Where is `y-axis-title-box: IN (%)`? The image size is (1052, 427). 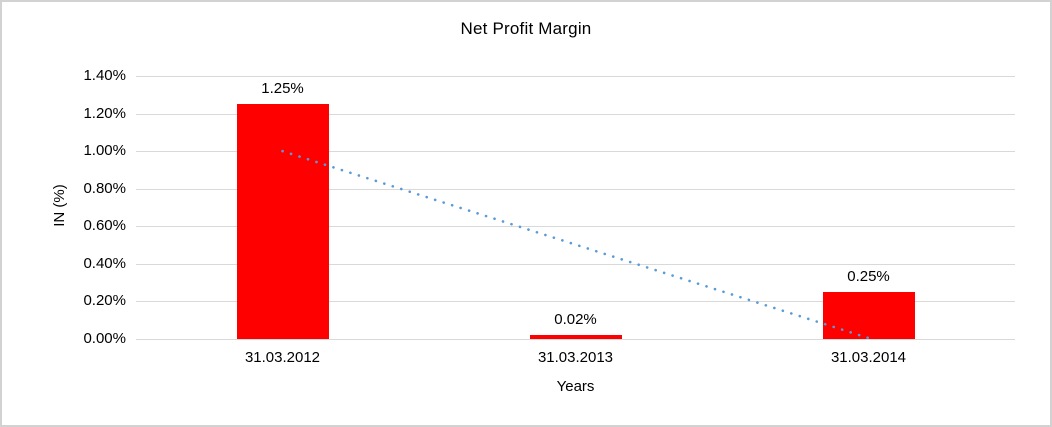 y-axis-title-box: IN (%) is located at coordinates (59, 205).